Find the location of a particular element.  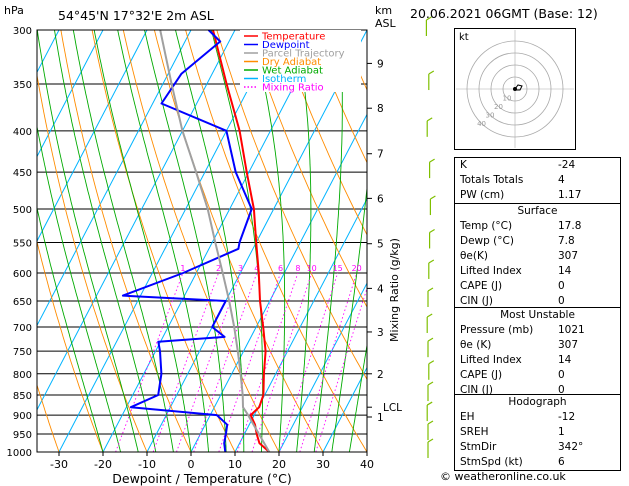

table-row: Lifted Index 14 is located at coordinates (537, 360).